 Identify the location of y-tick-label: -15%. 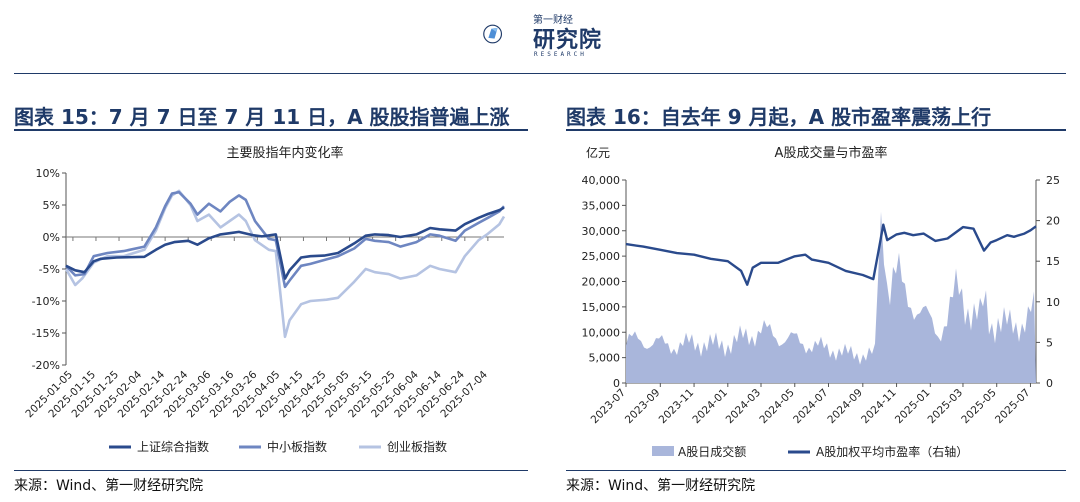
(46, 333).